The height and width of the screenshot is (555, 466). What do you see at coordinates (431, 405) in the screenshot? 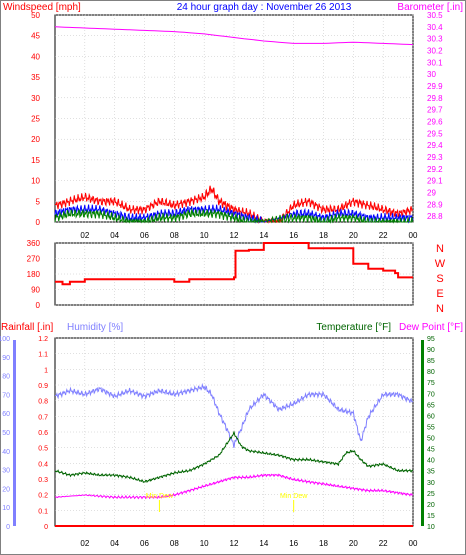
I see `temperature-tick-label: 65` at bounding box center [431, 405].